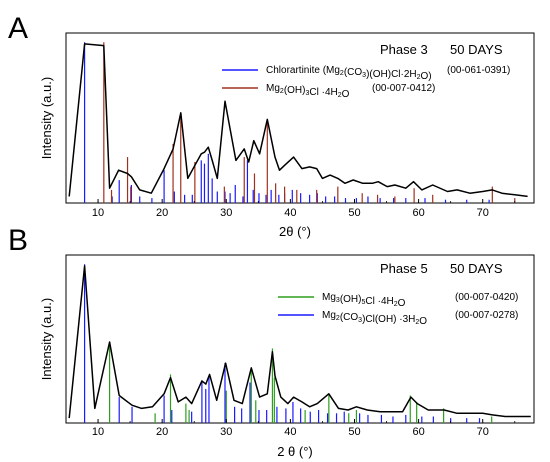 The image size is (550, 462). What do you see at coordinates (18, 240) in the screenshot?
I see `panel-letter-b: B` at bounding box center [18, 240].